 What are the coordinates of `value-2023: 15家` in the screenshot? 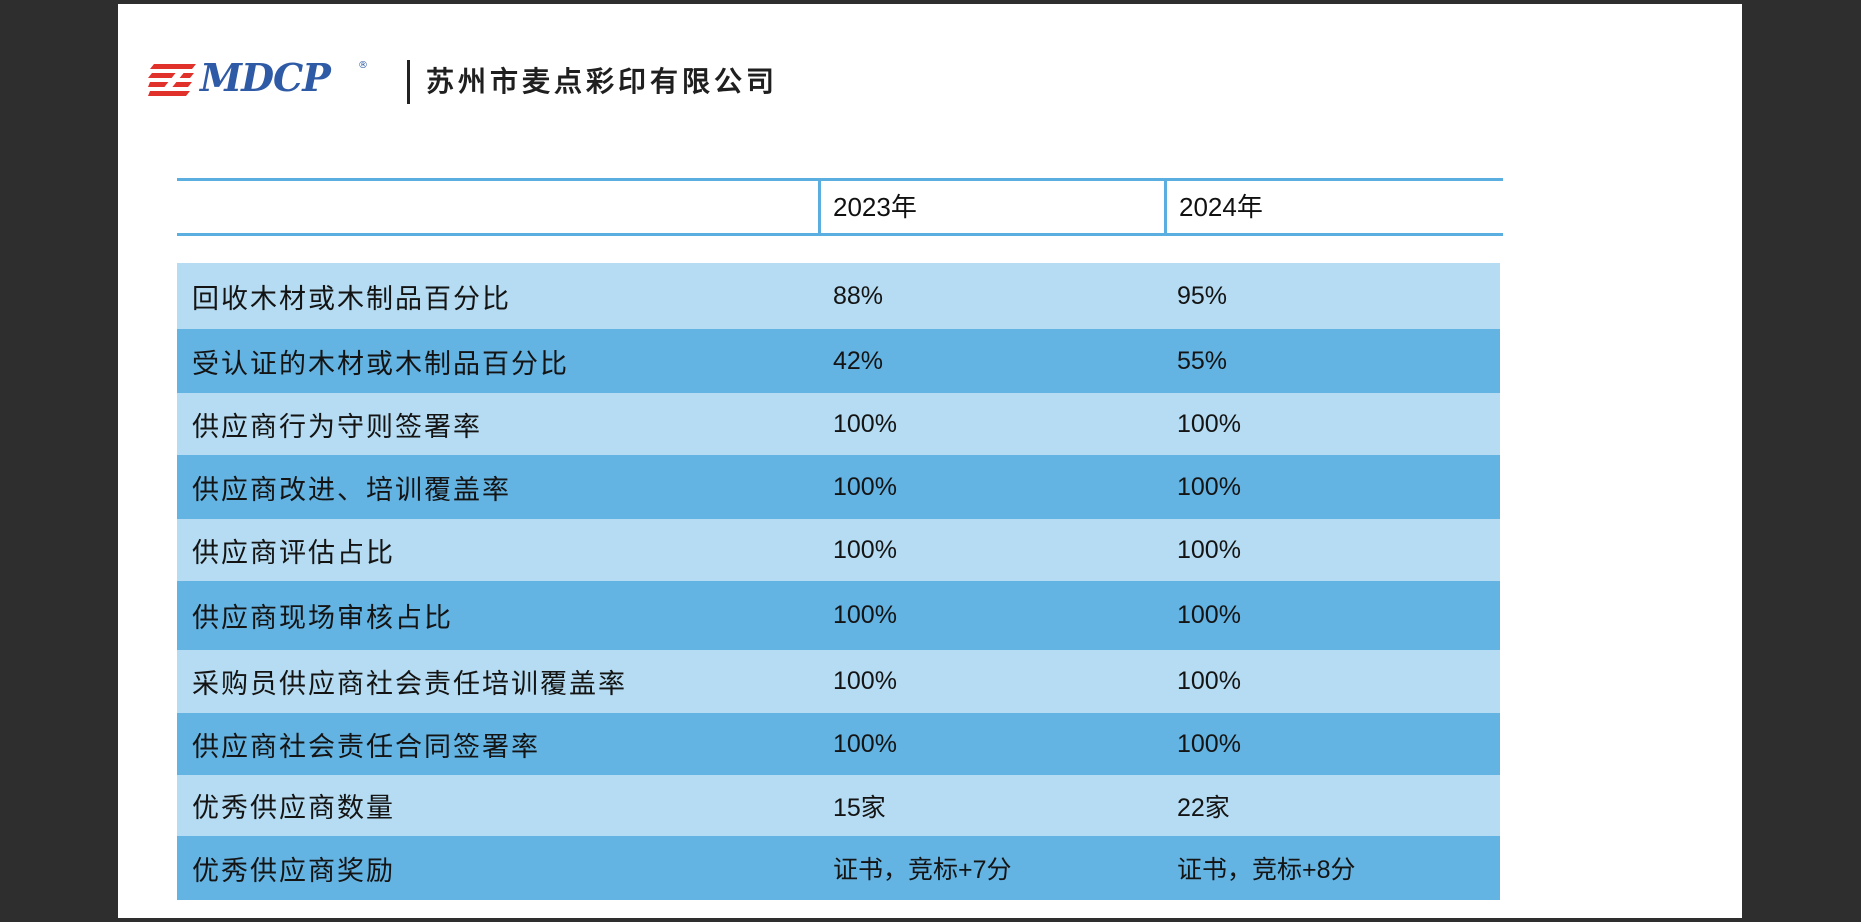 It's located at (859, 807).